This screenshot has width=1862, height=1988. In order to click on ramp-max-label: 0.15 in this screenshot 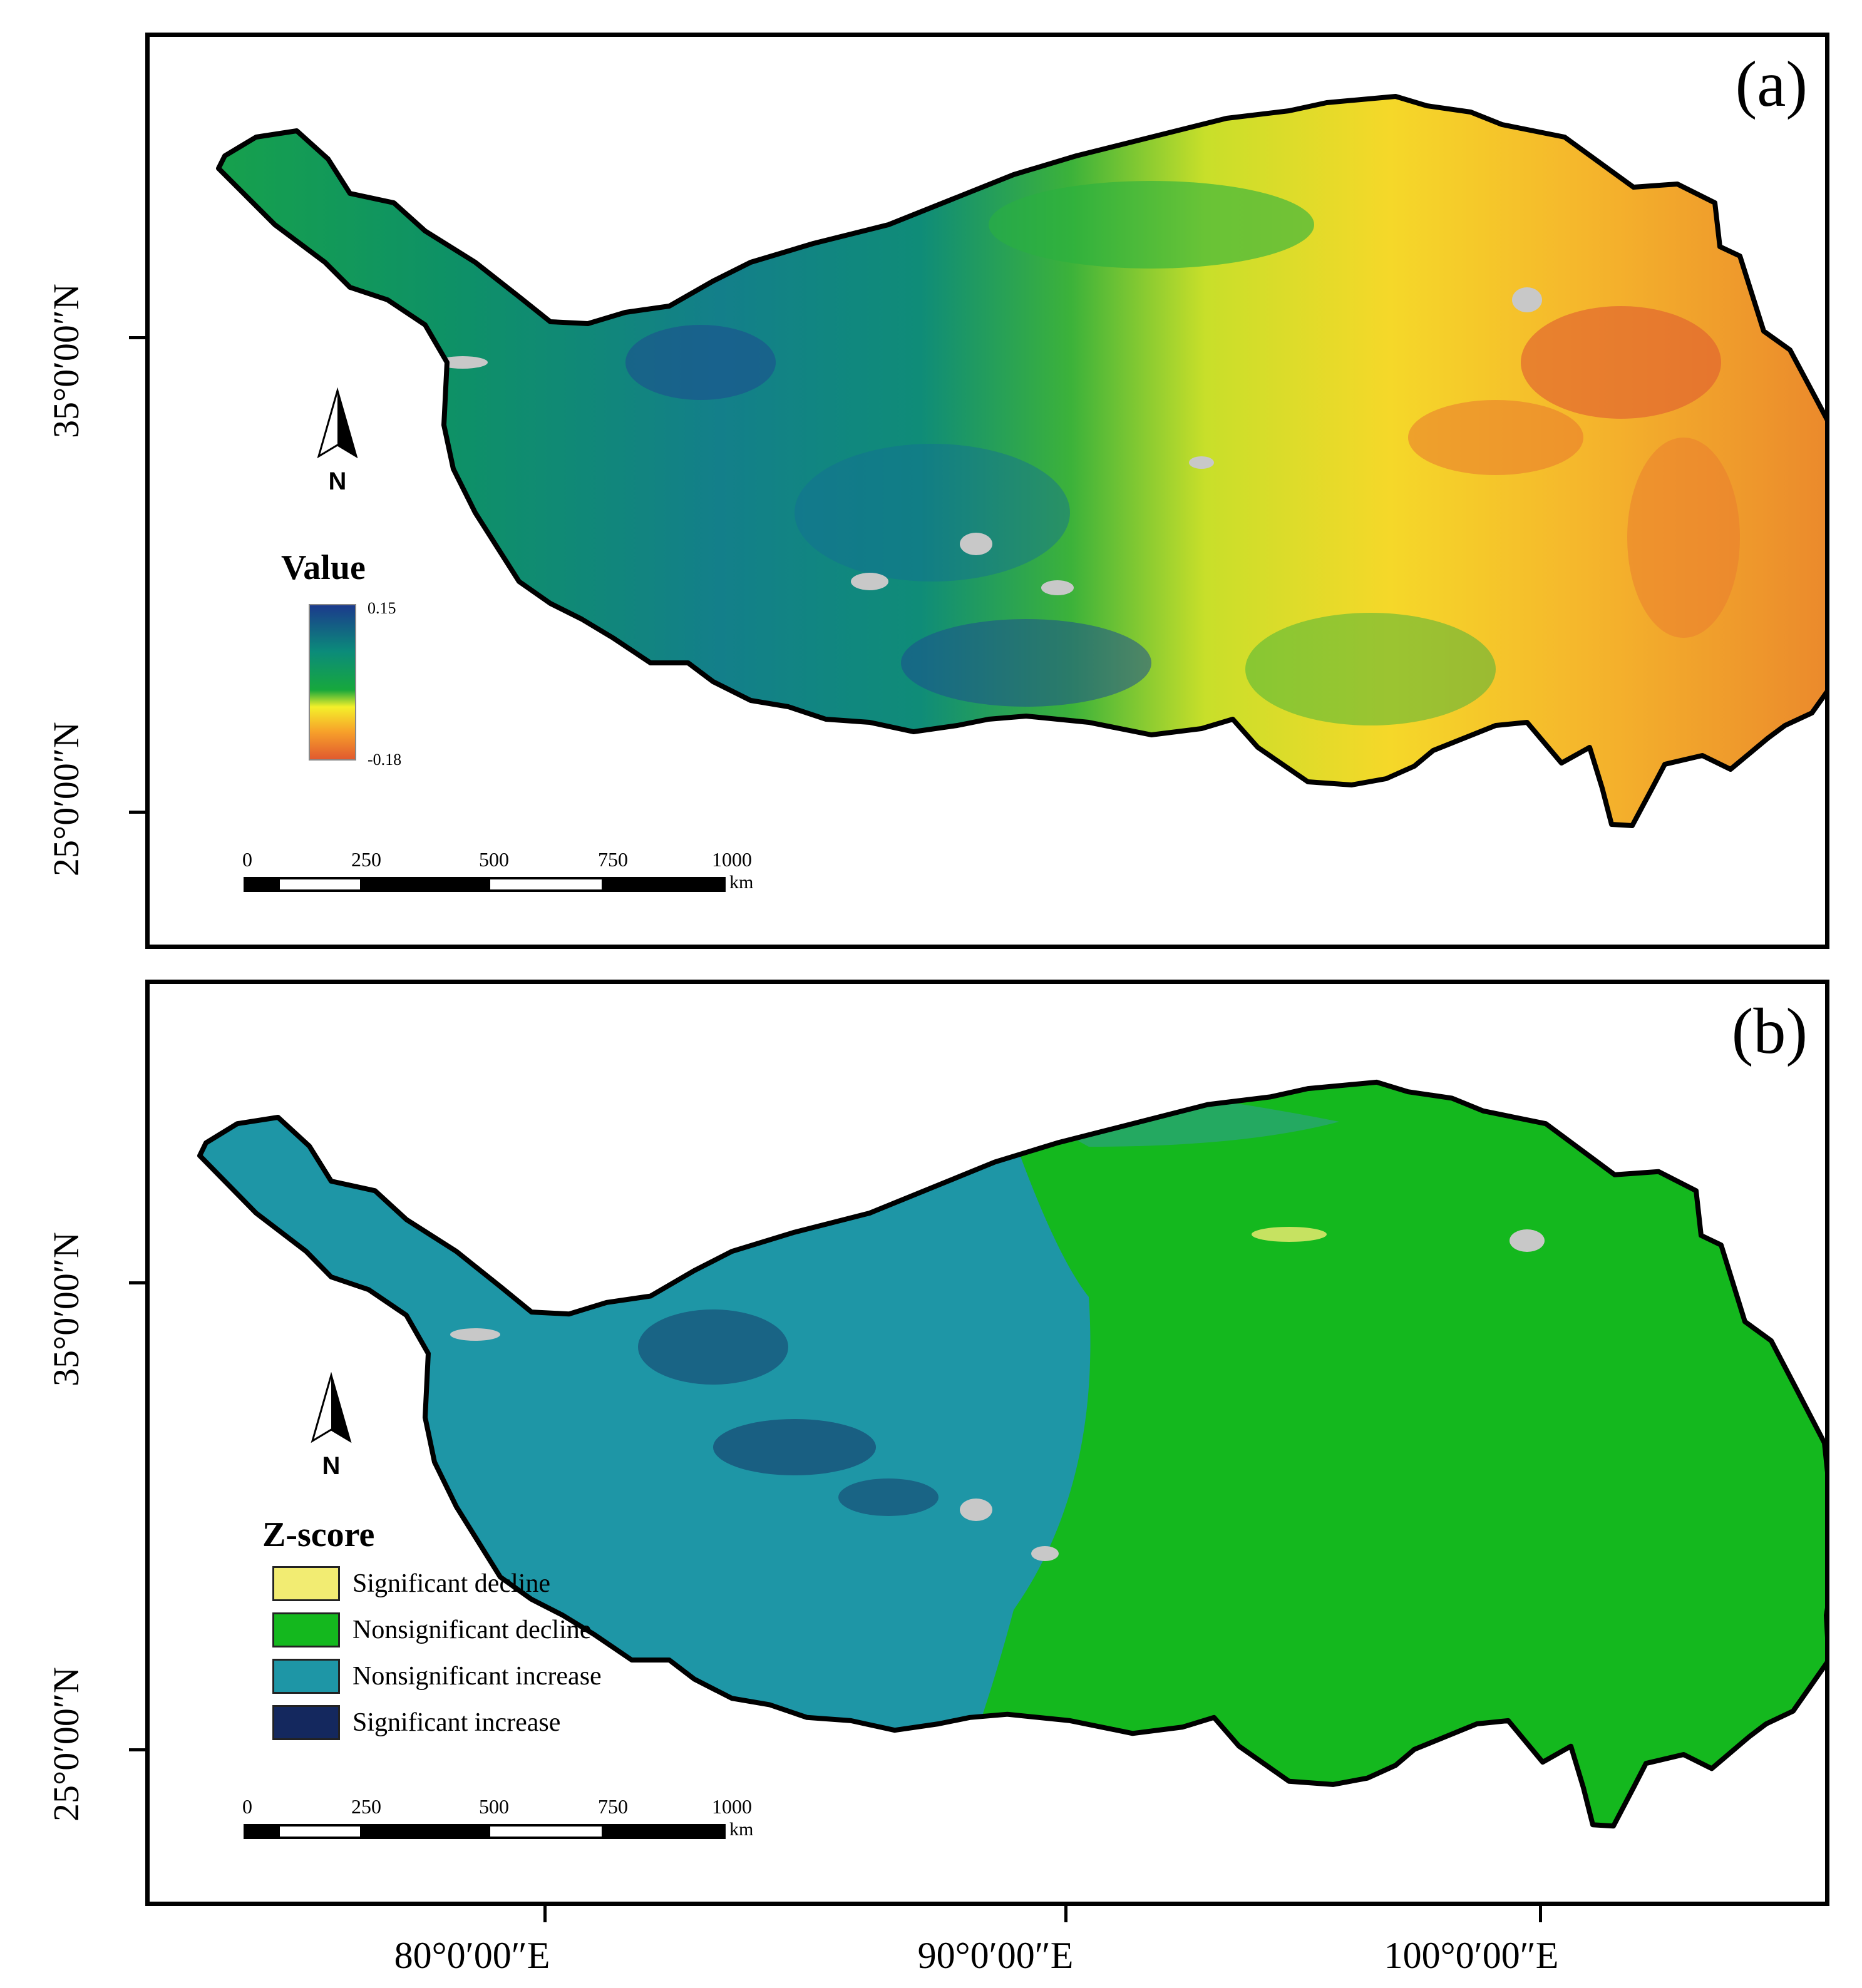, I will do `click(382, 608)`.